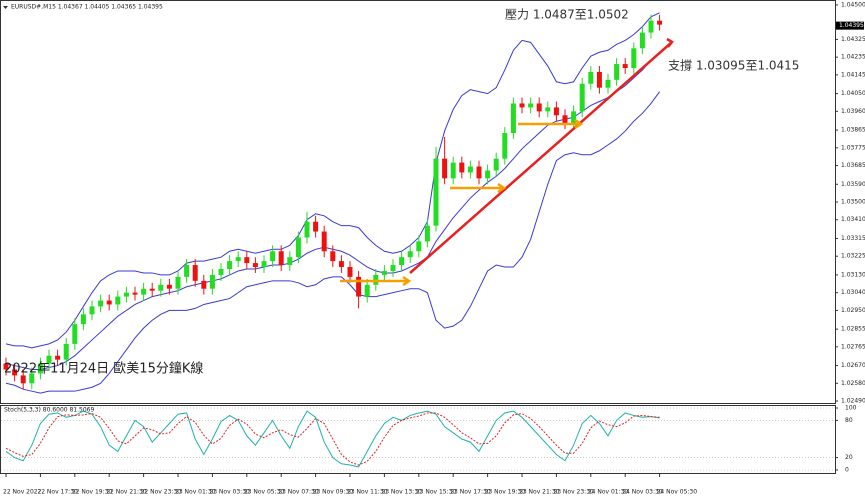 The height and width of the screenshot is (501, 865). I want to click on y-tick-label: 1.03040, so click(853, 292).